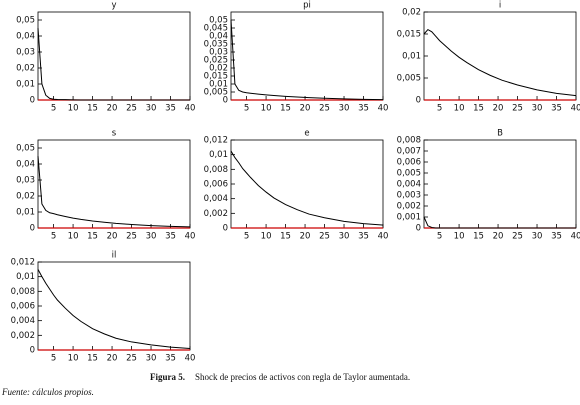 The width and height of the screenshot is (580, 405). What do you see at coordinates (114, 134) in the screenshot?
I see `chart-title: s` at bounding box center [114, 134].